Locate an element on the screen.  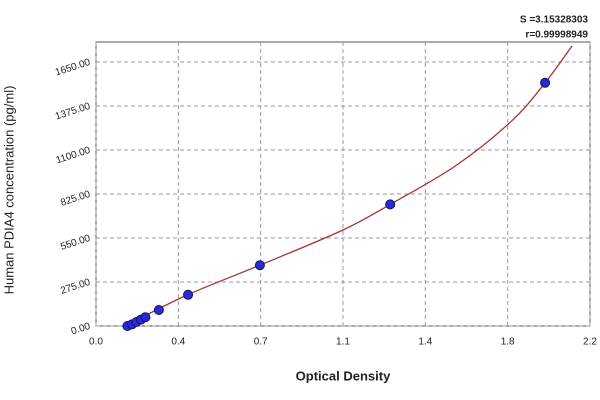
annotation: S =3.15328303 is located at coordinates (554, 20).